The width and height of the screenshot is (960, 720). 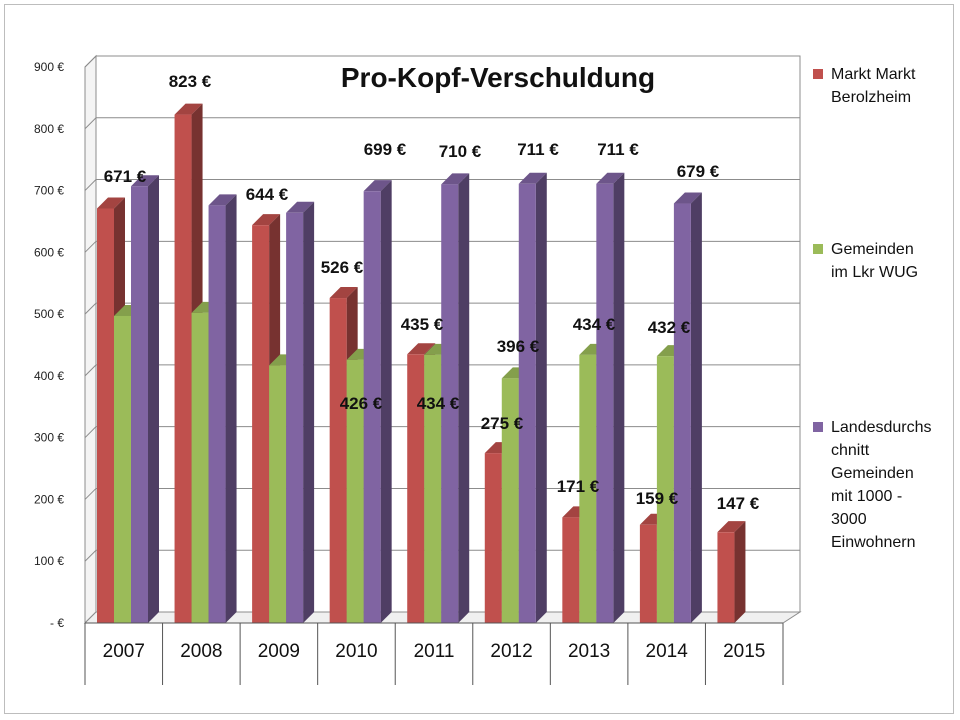 I want to click on x-tick-label: 2014, so click(x=667, y=651).